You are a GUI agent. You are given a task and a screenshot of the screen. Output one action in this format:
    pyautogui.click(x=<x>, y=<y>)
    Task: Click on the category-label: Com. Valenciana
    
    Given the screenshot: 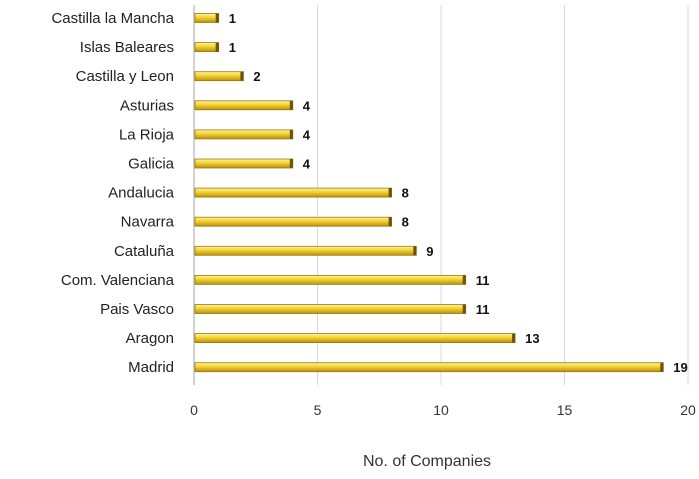 What is the action you would take?
    pyautogui.click(x=118, y=280)
    